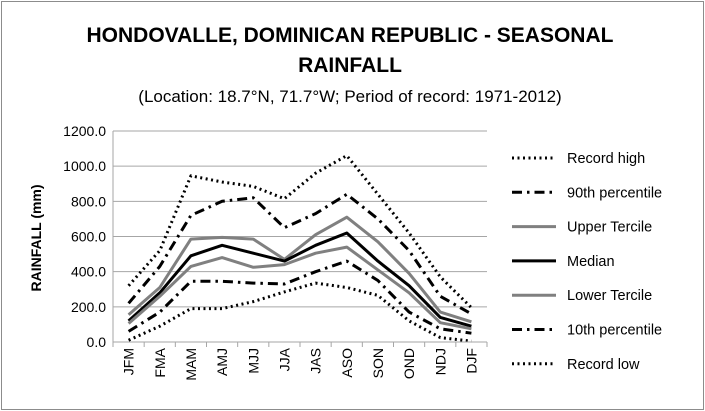 This screenshot has width=705, height=411. Describe the element at coordinates (88, 307) in the screenshot. I see `y-tick-label: 200.0` at that location.